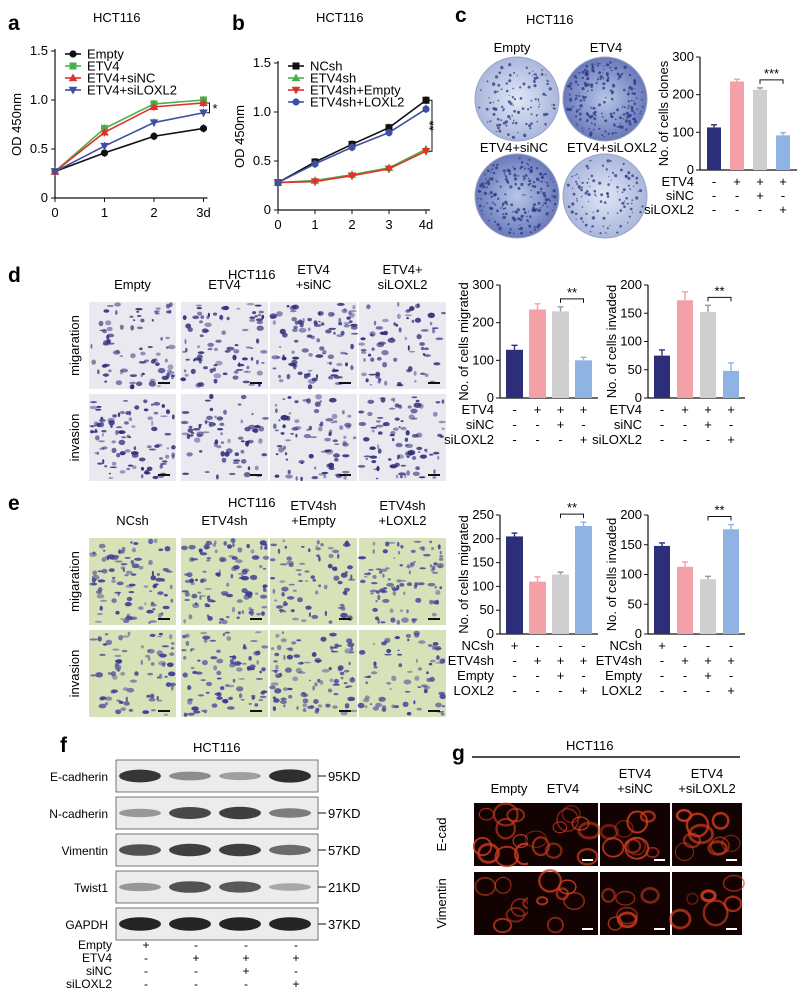 The height and width of the screenshot is (996, 806). What do you see at coordinates (690, 169) in the screenshot?
I see `y-tick-label: 0` at bounding box center [690, 169].